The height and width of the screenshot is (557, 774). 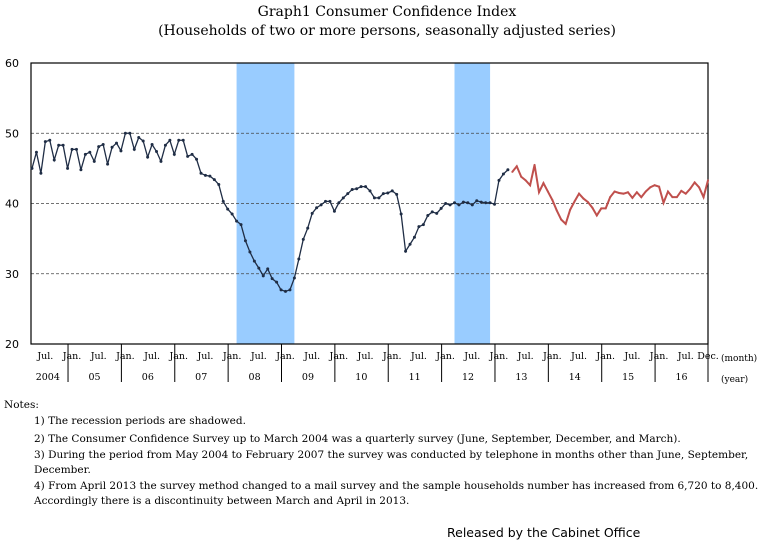 I want to click on year-label: 15, so click(x=628, y=377).